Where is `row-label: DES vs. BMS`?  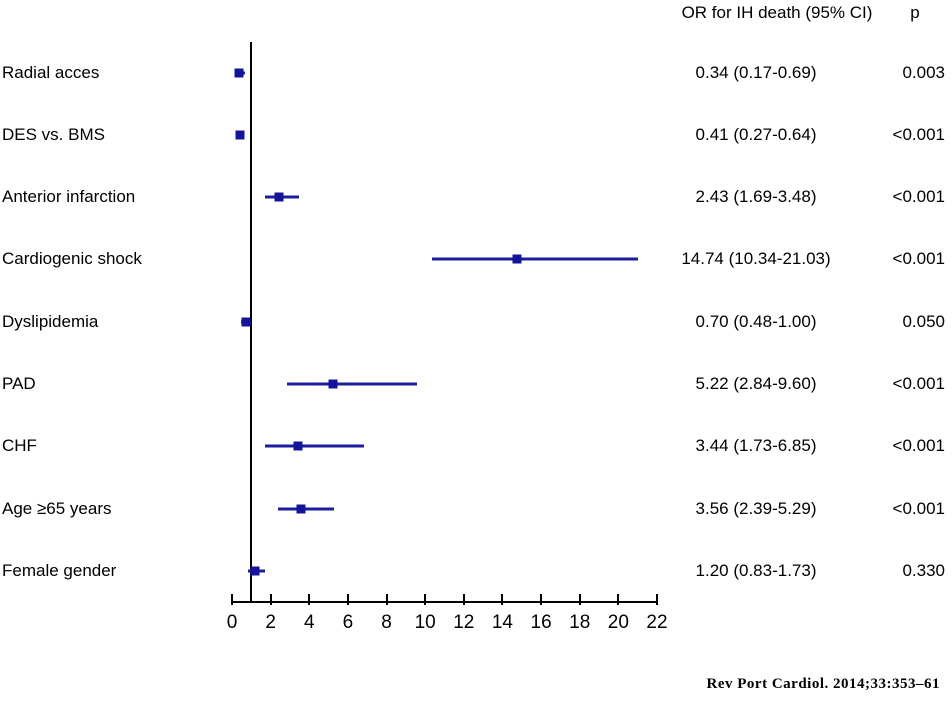 row-label: DES vs. BMS is located at coordinates (53, 134).